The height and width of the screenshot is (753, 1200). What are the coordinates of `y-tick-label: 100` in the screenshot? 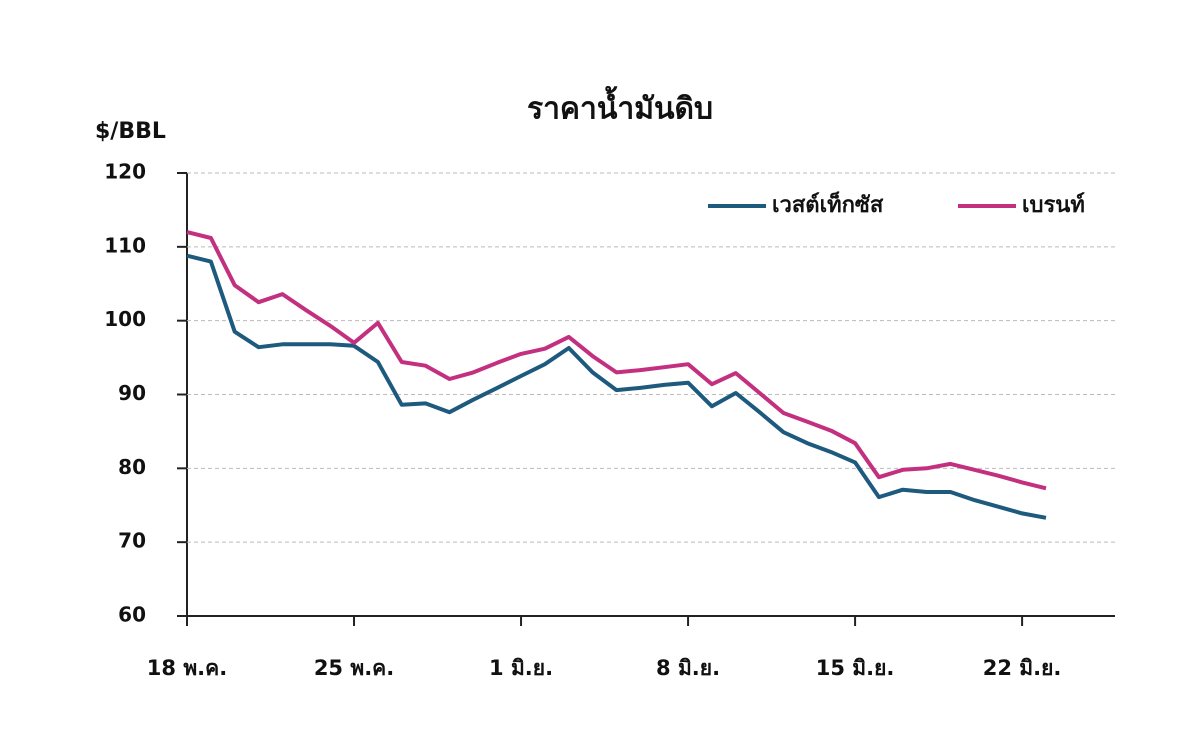 It's located at (125, 319).